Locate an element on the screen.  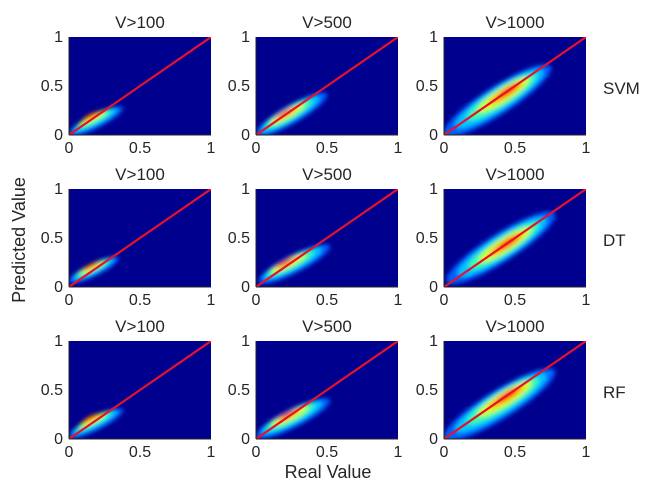
subplot-dt-3: 0 0.5 1 0 0.5 1 V>1000 is located at coordinates (503, 237).